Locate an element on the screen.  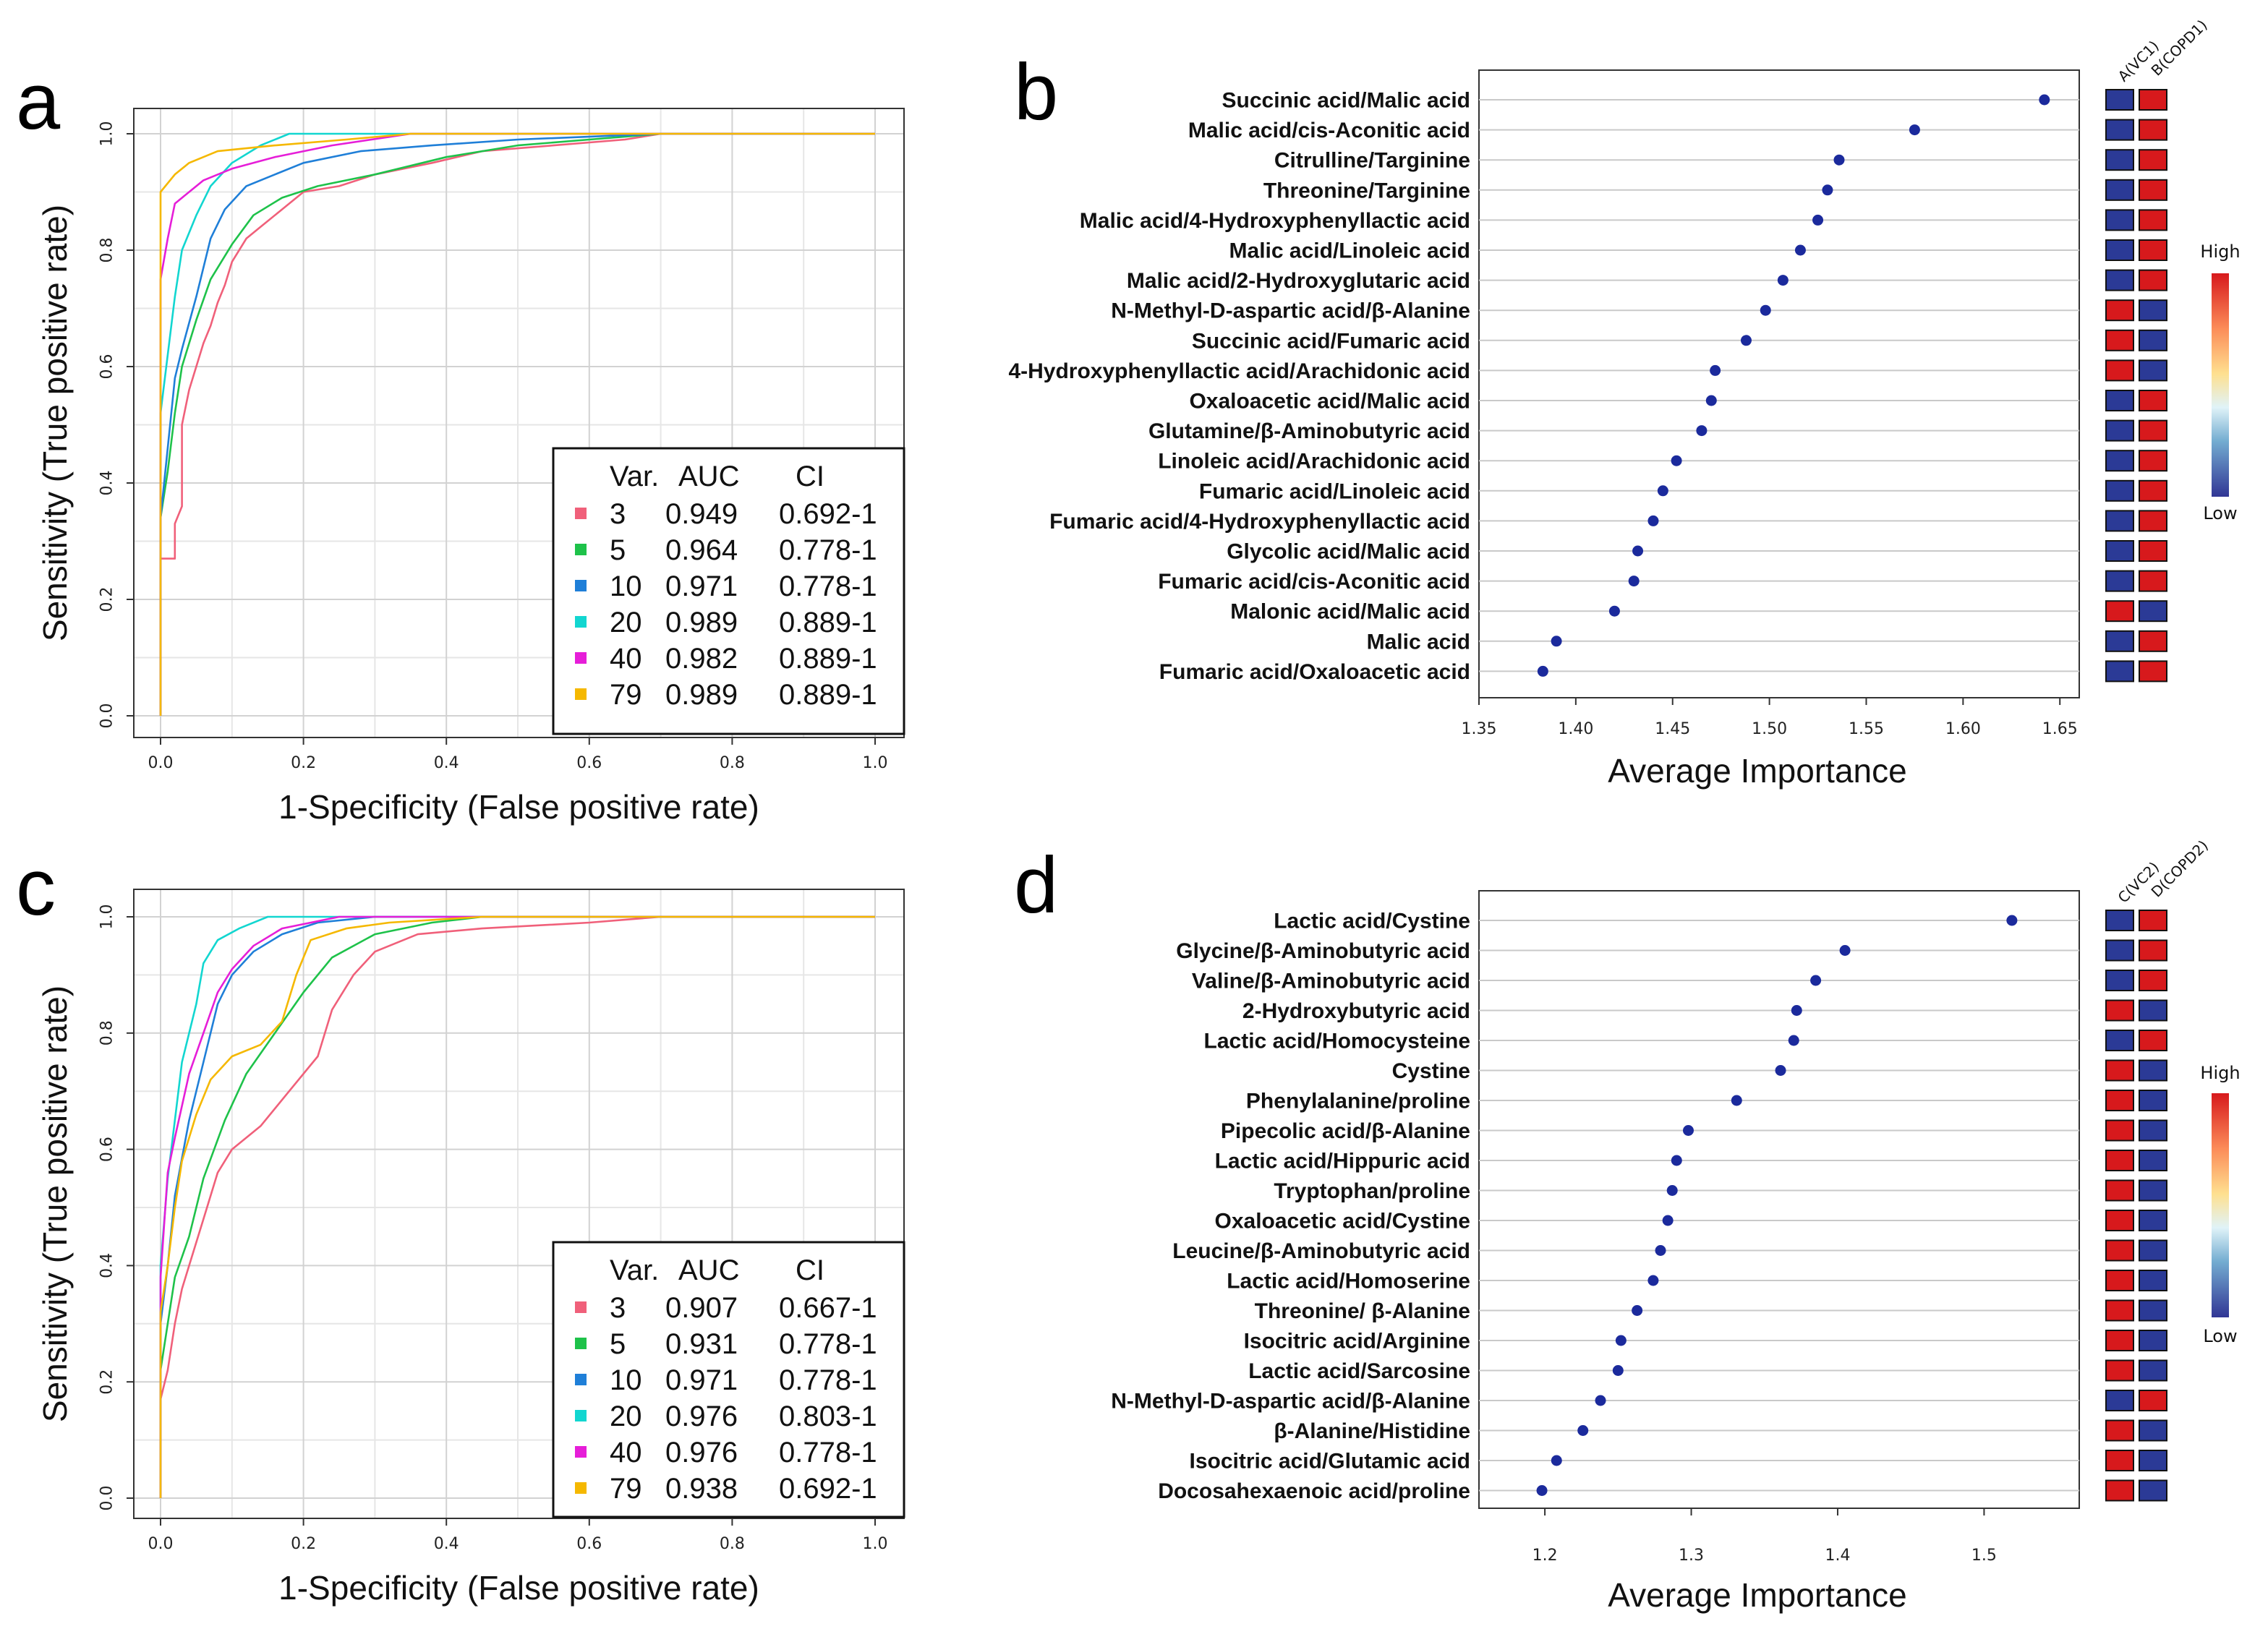
panel-letter-b: b is located at coordinates (1036, 92).